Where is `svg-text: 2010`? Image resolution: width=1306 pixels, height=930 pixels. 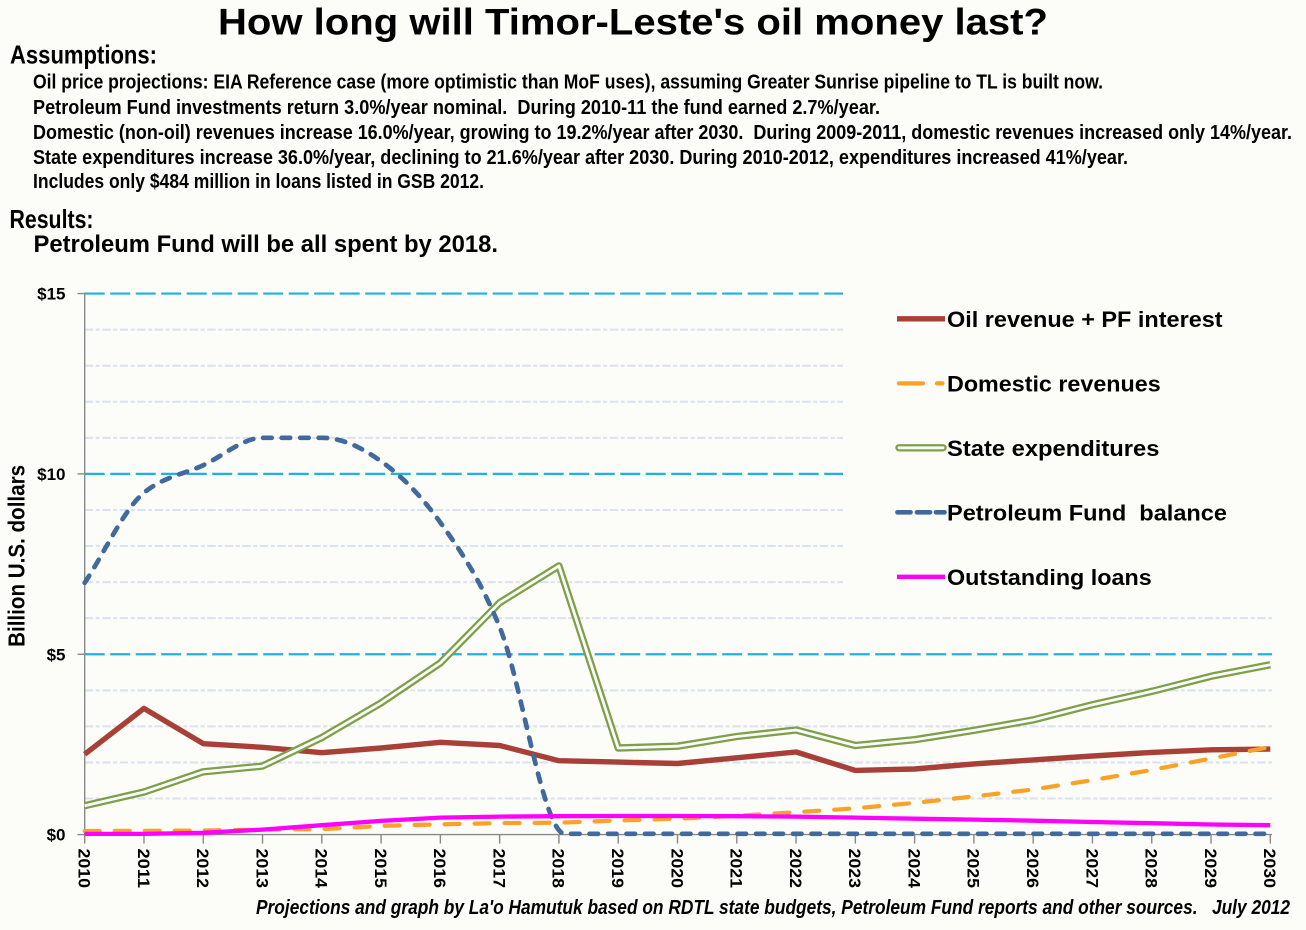
svg-text: 2010 is located at coordinates (84, 869).